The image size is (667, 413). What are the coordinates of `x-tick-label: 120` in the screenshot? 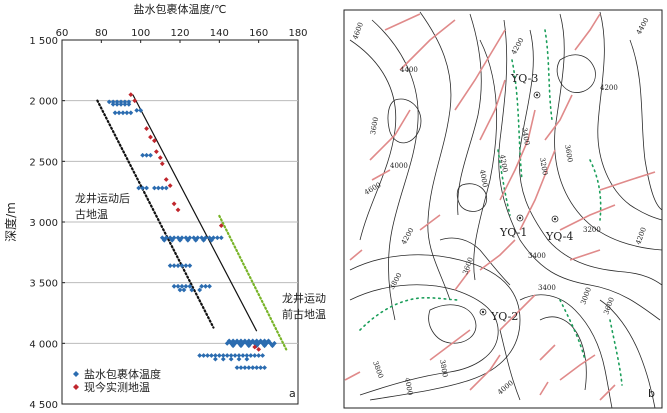 It's located at (179, 33).